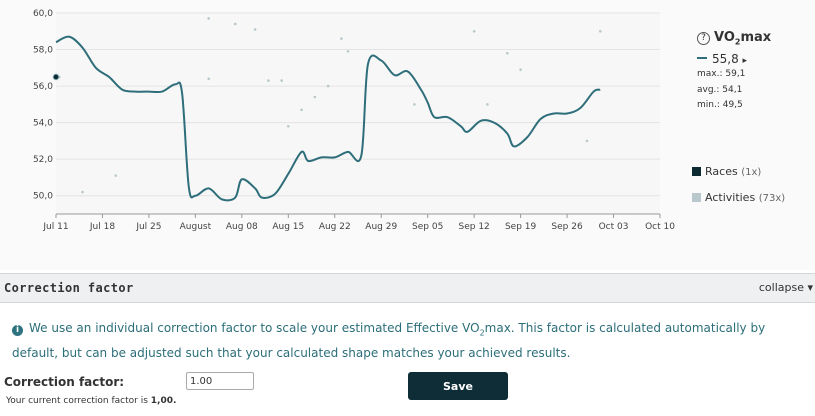 The height and width of the screenshot is (416, 815). I want to click on x-tick-label: Sep 12, so click(474, 227).